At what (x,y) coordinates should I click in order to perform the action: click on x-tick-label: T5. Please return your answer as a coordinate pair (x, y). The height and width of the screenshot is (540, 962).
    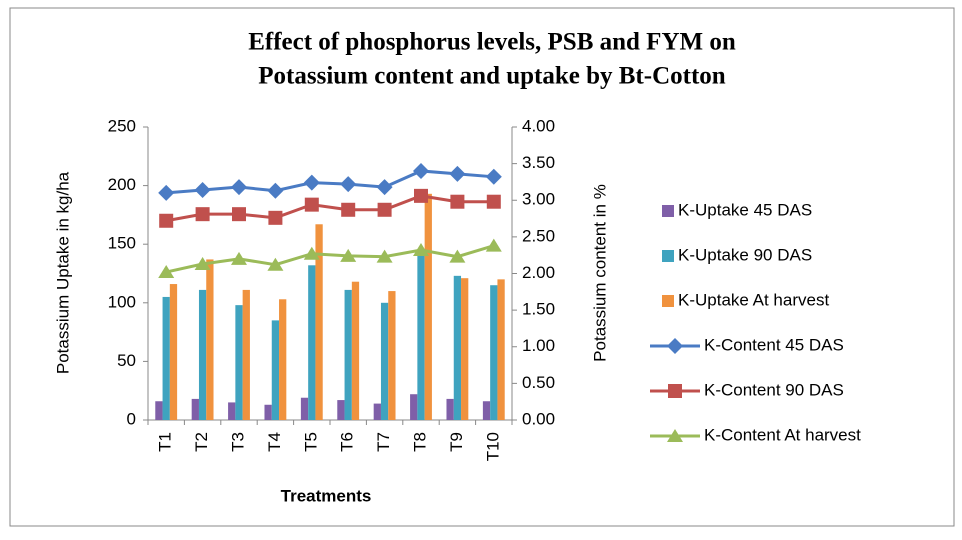
    Looking at the image, I should click on (310, 442).